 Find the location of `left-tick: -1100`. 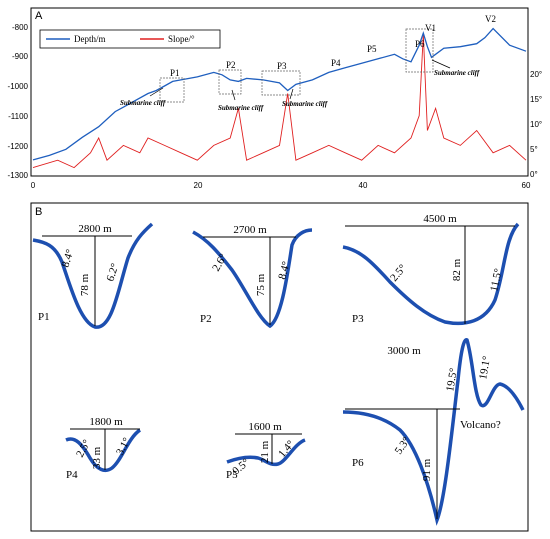

left-tick: -1100 is located at coordinates (18, 116).